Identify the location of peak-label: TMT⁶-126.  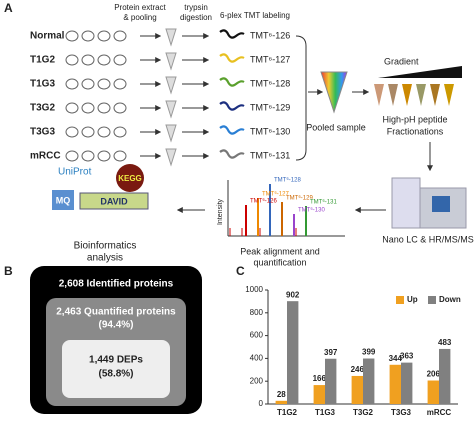
(263, 201).